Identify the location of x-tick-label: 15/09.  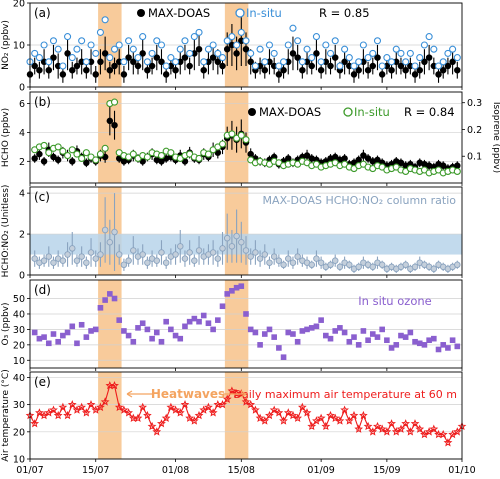
(386, 470).